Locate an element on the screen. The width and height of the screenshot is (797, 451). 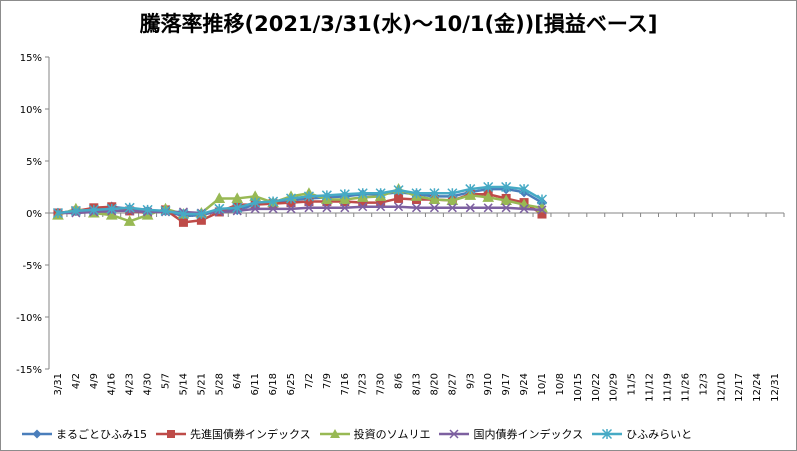
x-tick-label: 3/31 is located at coordinates (58, 384).